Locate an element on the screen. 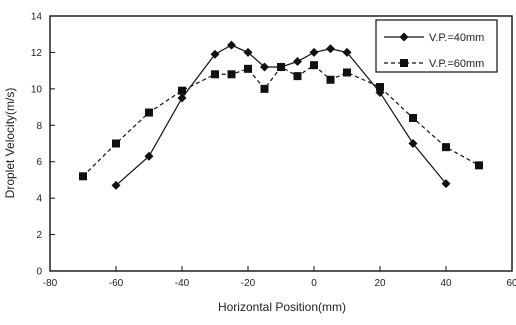 The height and width of the screenshot is (325, 516). x-axis-title: Horizontal Position(mm) is located at coordinates (282, 307).